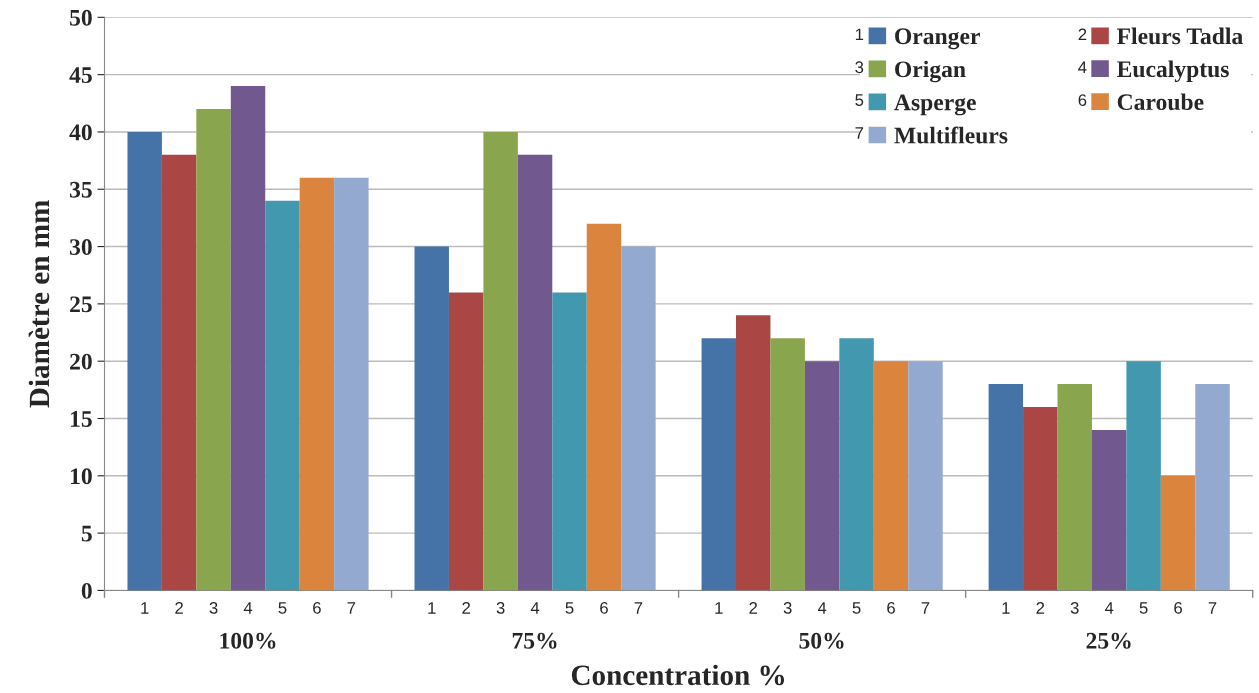 The width and height of the screenshot is (1259, 693). What do you see at coordinates (1082, 34) in the screenshot?
I see `annotation: 2` at bounding box center [1082, 34].